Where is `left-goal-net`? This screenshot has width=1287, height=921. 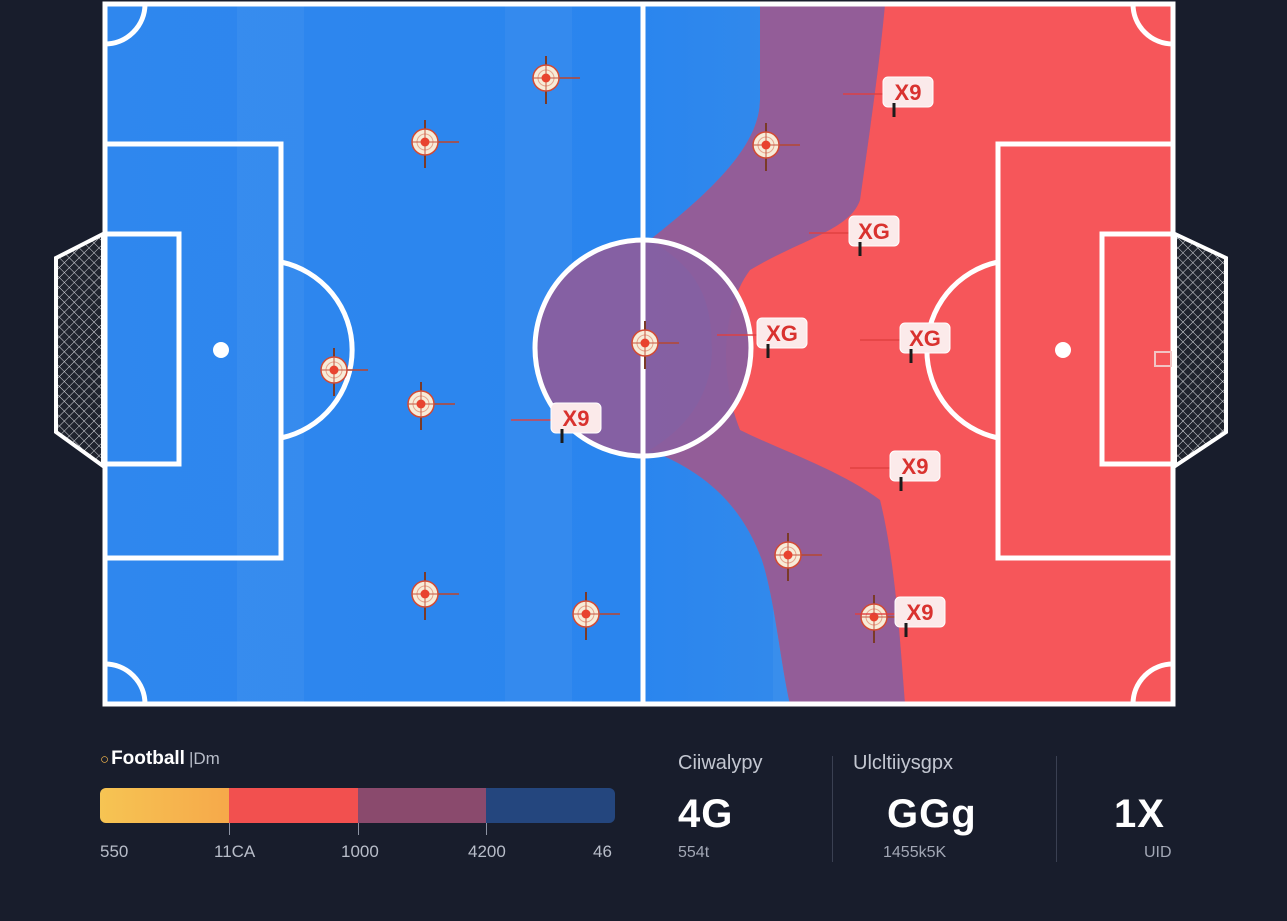
left-goal-net is located at coordinates (79, 350).